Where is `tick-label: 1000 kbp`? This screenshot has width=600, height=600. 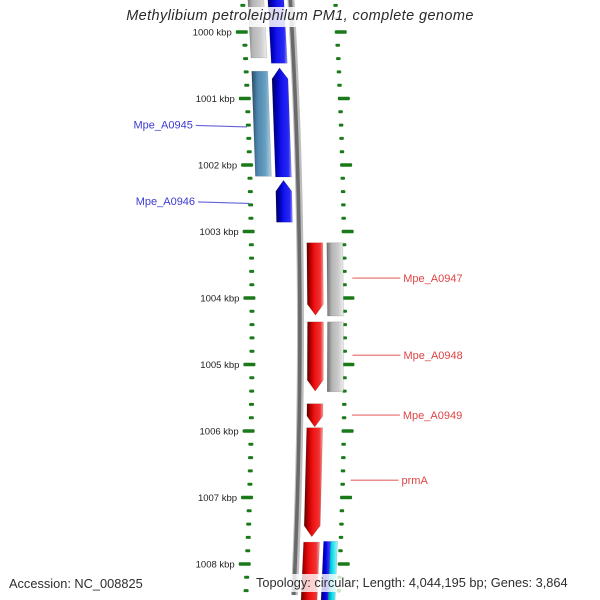 tick-label: 1000 kbp is located at coordinates (212, 33).